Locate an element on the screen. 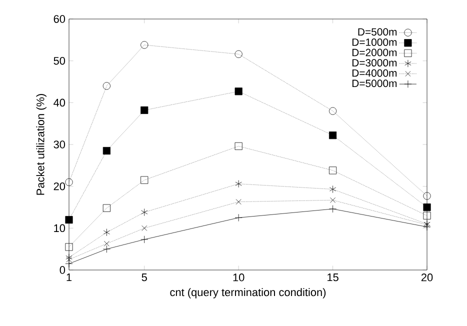  x-tick-label: 15 is located at coordinates (333, 278).